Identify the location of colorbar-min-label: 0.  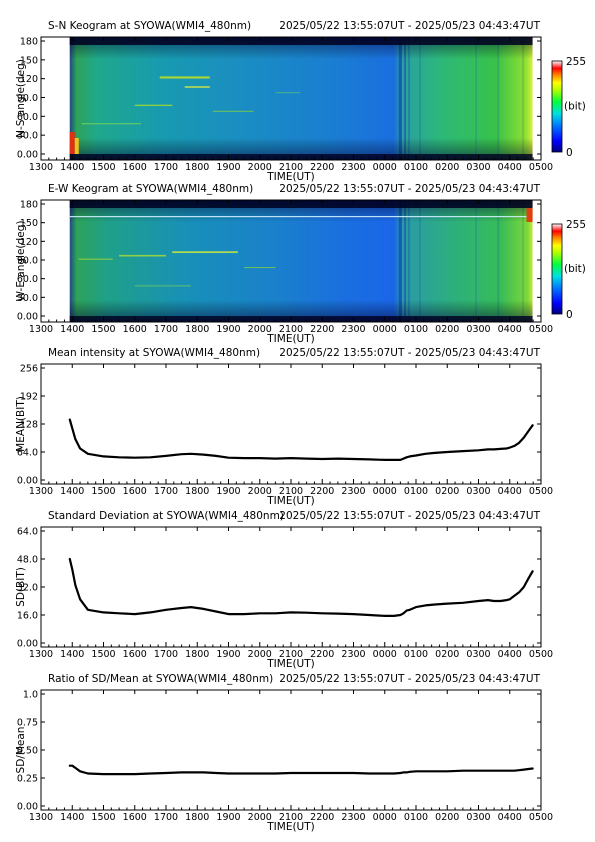
(569, 315).